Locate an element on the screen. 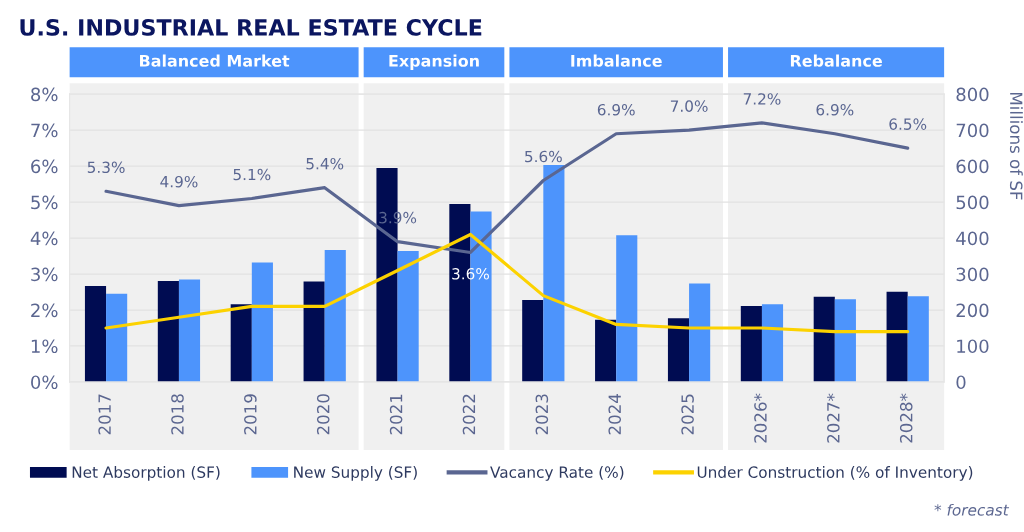 The height and width of the screenshot is (532, 1024). y-tick-label: 8% is located at coordinates (44, 94).